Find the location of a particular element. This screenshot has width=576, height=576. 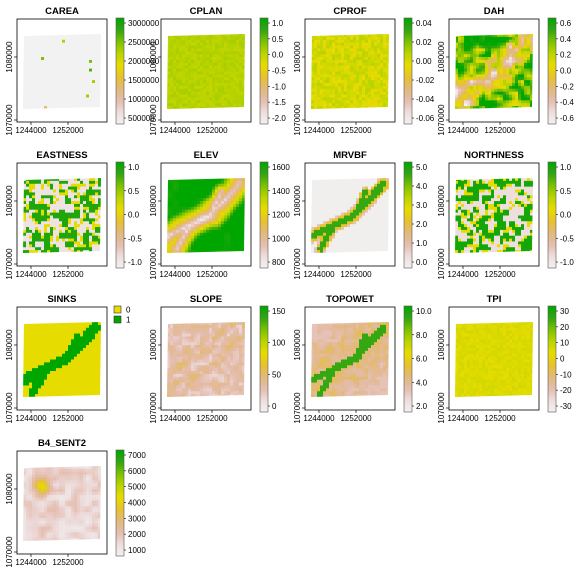

color-legend: 0.040.020.00-0.02-0.04-0.06 is located at coordinates (419, 71).